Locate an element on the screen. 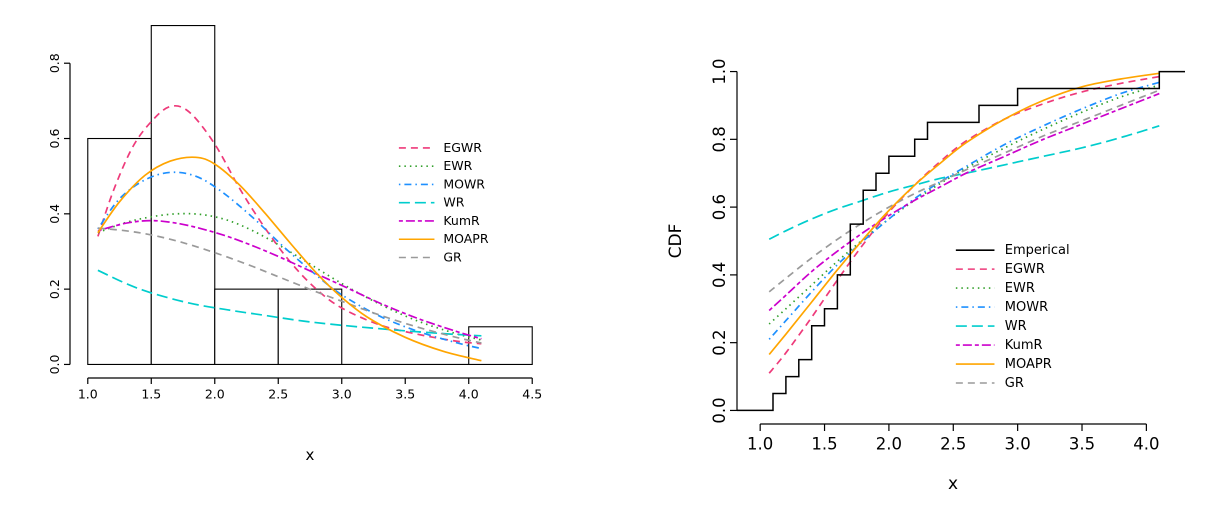  cdf-y-tick-label: 1.0 is located at coordinates (719, 71).